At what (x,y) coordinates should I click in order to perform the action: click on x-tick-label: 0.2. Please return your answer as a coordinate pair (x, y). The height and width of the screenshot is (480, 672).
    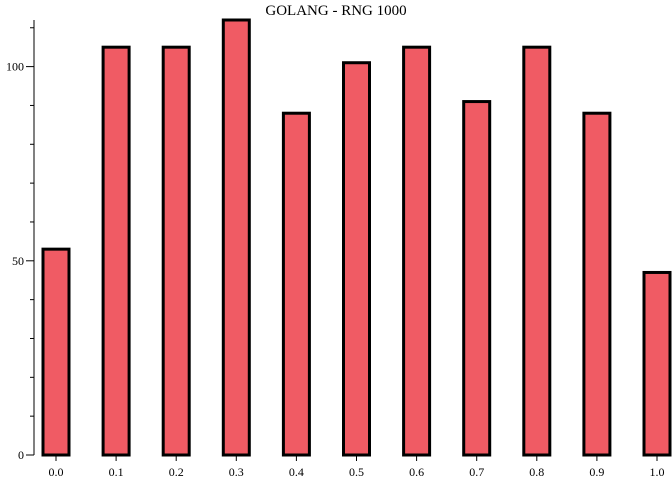
    Looking at the image, I should click on (176, 472).